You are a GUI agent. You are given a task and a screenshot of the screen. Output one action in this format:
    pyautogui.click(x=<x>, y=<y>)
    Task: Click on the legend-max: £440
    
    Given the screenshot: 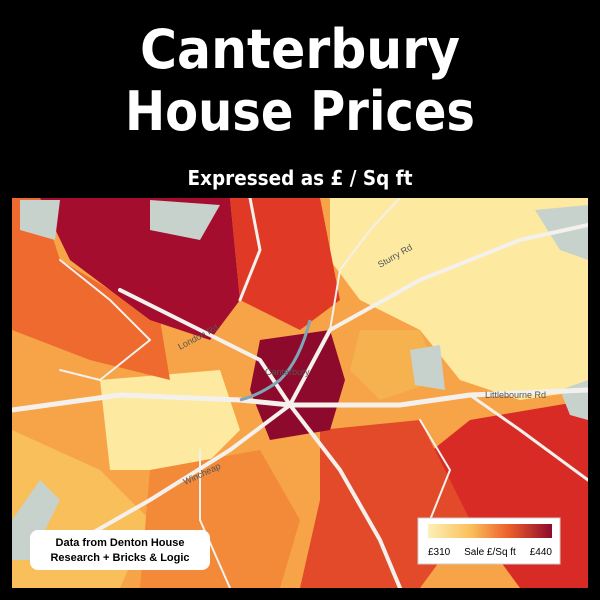 What is the action you would take?
    pyautogui.click(x=541, y=552)
    